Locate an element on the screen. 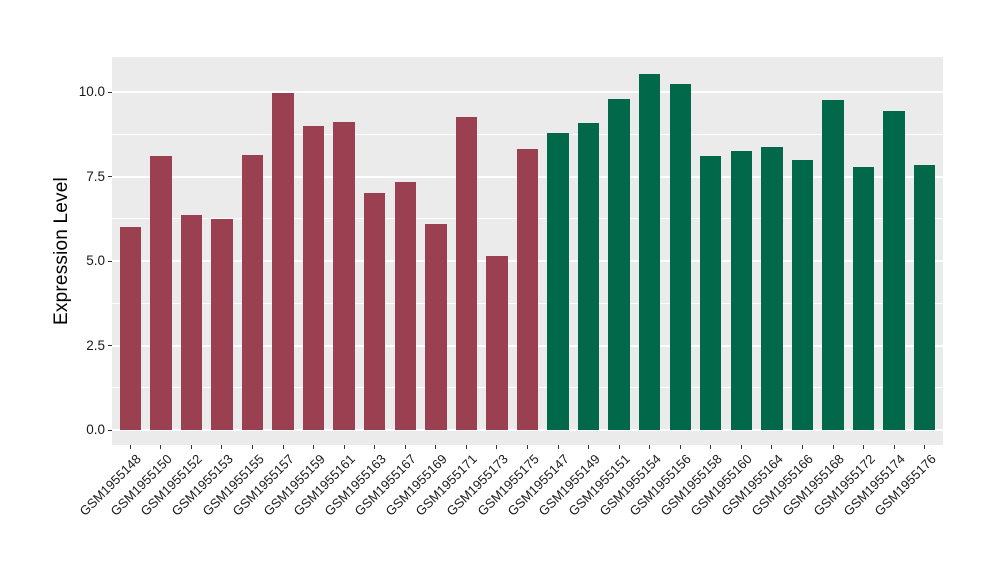 The image size is (1000, 580). y-tick-label-7.5: 7.5 is located at coordinates (95, 176).